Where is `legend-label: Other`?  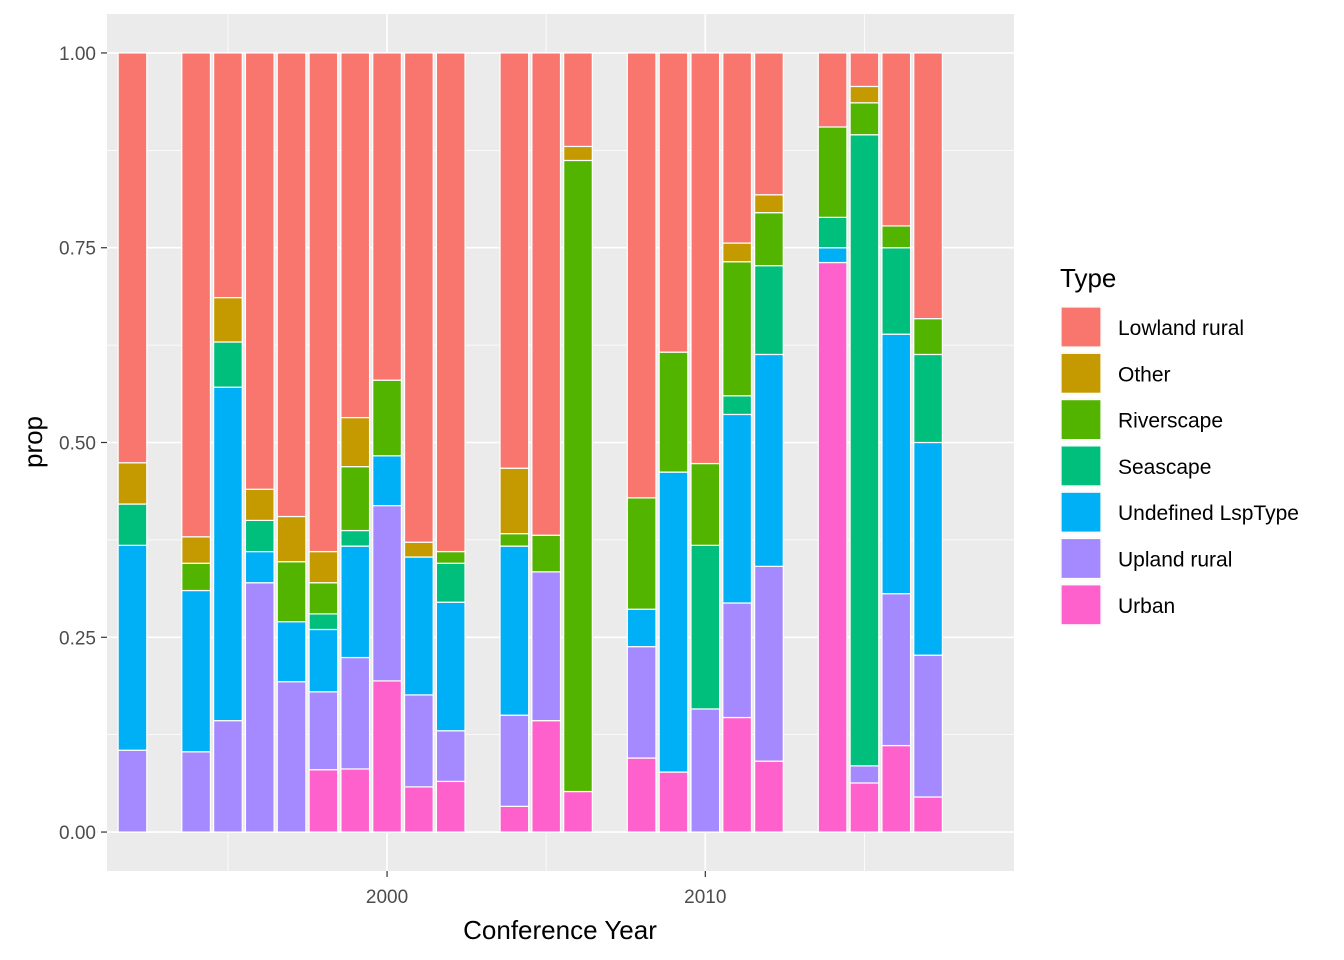 legend-label: Other is located at coordinates (1144, 374).